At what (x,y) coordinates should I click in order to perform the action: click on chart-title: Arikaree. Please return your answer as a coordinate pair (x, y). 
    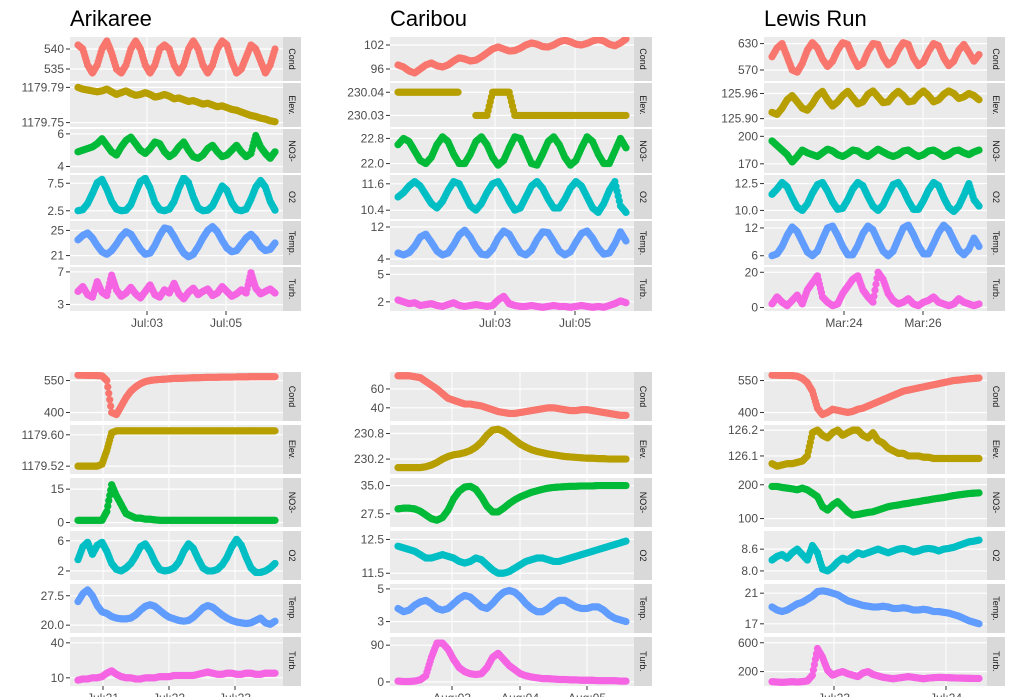
    Looking at the image, I should click on (111, 18).